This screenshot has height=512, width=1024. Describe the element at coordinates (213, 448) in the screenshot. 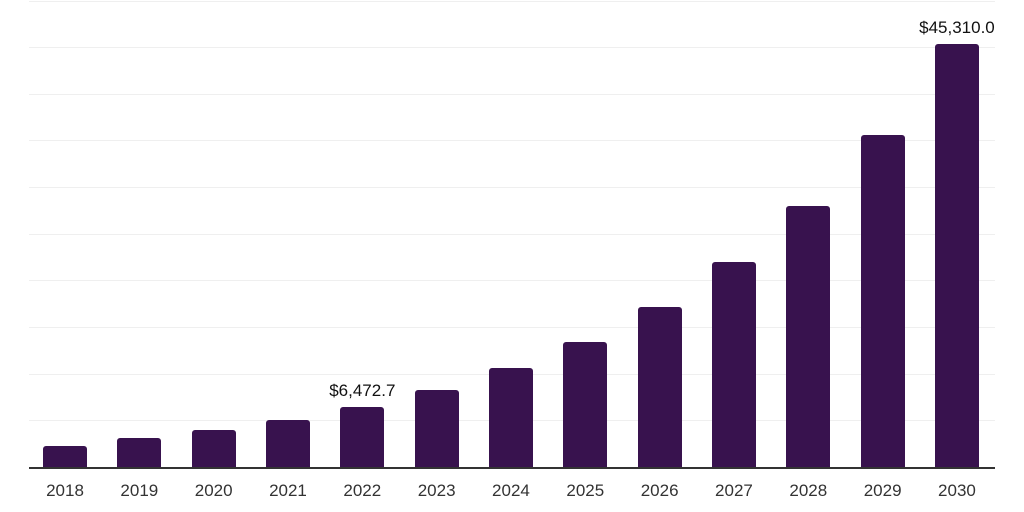

I see `bar-2020` at that location.